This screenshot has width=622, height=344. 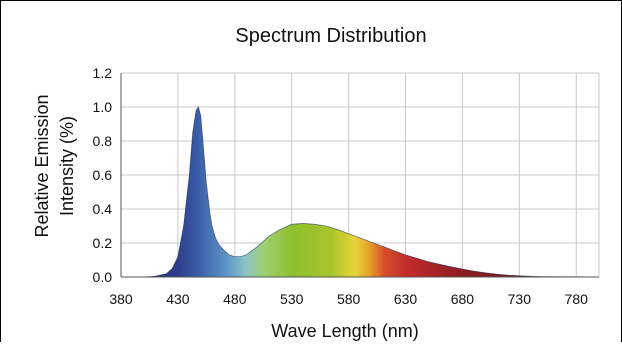 I want to click on y-tick-label: 1.0, so click(x=103, y=107).